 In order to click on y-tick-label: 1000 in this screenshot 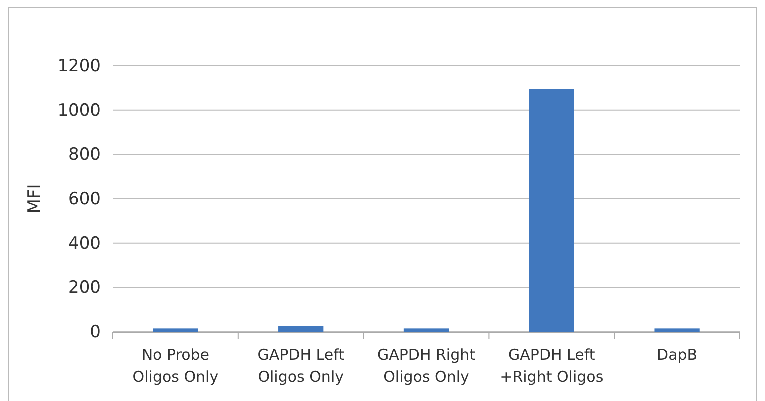, I will do `click(79, 110)`.